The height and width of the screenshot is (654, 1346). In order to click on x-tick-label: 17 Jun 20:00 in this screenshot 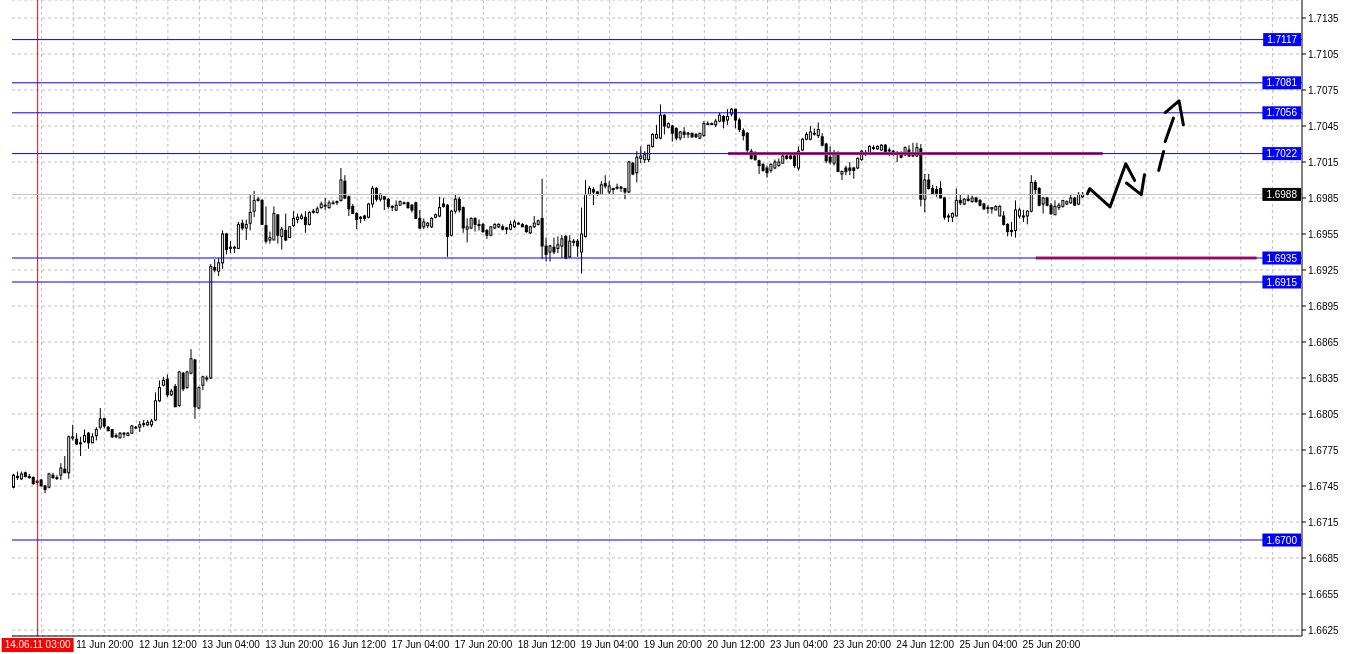, I will do `click(483, 644)`.